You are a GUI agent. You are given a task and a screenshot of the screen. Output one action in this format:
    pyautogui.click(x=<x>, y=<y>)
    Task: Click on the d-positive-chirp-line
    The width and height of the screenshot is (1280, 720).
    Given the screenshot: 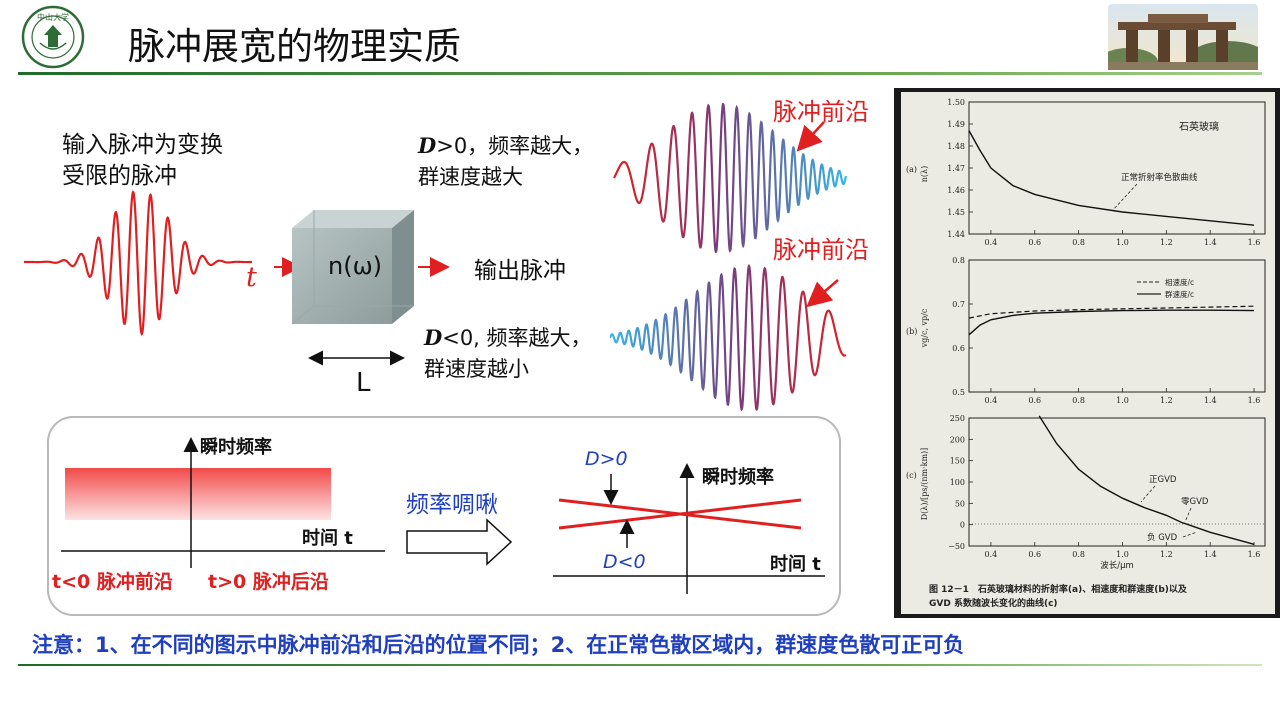 What is the action you would take?
    pyautogui.click(x=680, y=514)
    